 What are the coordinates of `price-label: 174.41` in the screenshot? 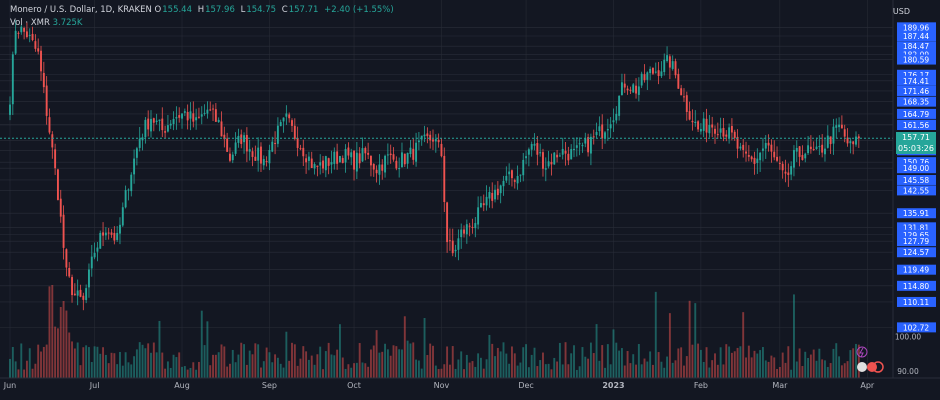 It's located at (916, 81).